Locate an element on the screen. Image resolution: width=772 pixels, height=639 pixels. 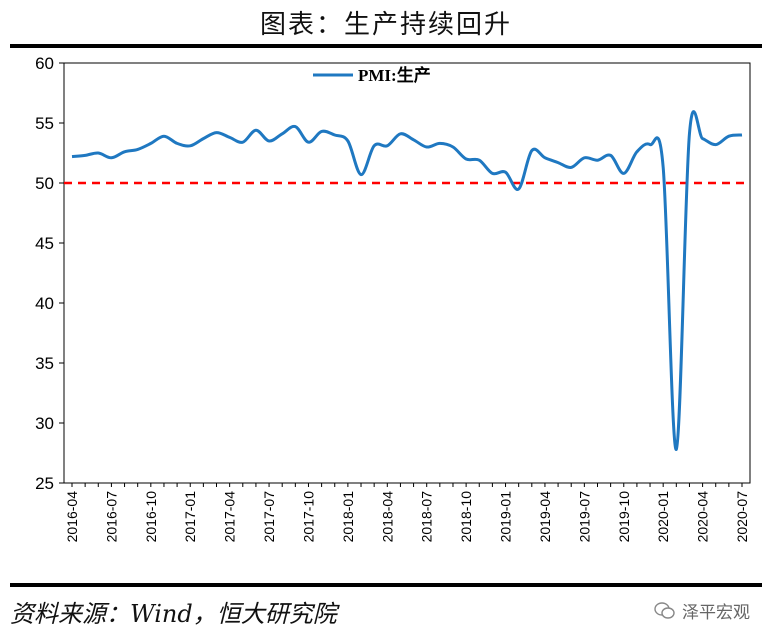
top-rule is located at coordinates (386, 46).